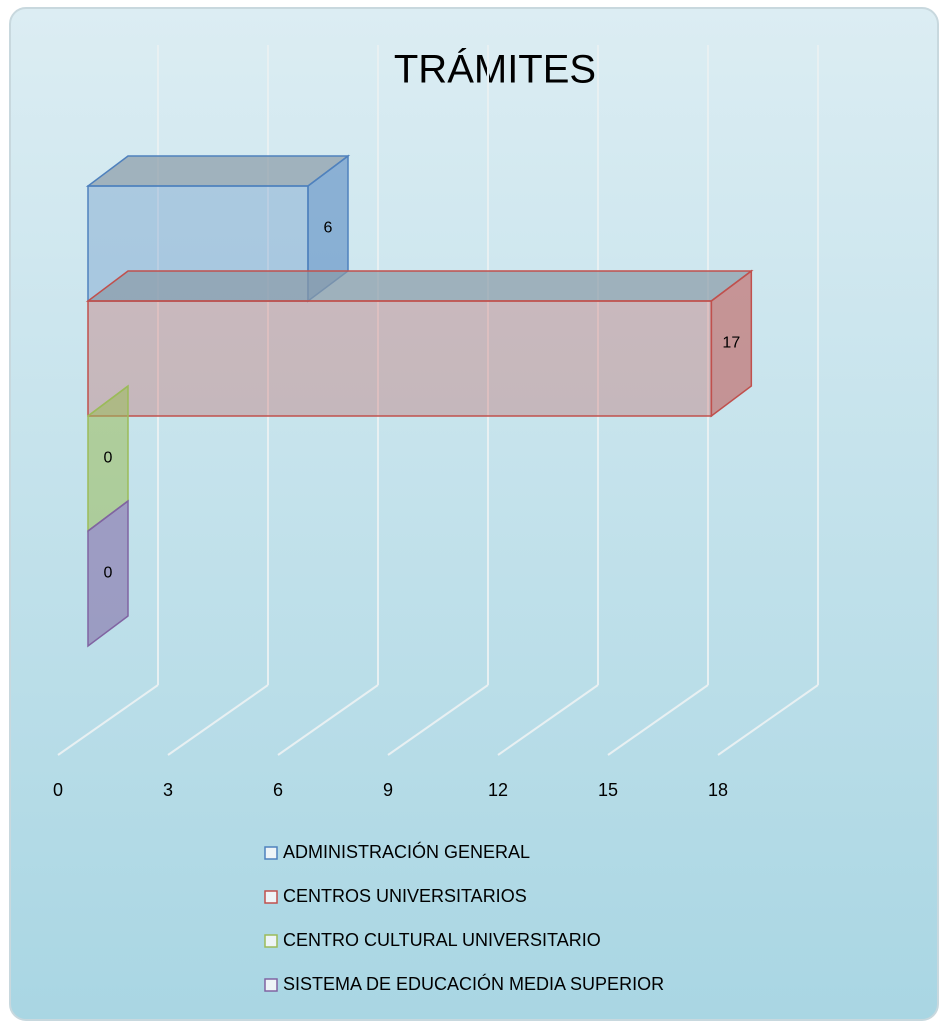 This screenshot has width=946, height=1030. What do you see at coordinates (495, 69) in the screenshot?
I see `chart-title: TRÁMITES` at bounding box center [495, 69].